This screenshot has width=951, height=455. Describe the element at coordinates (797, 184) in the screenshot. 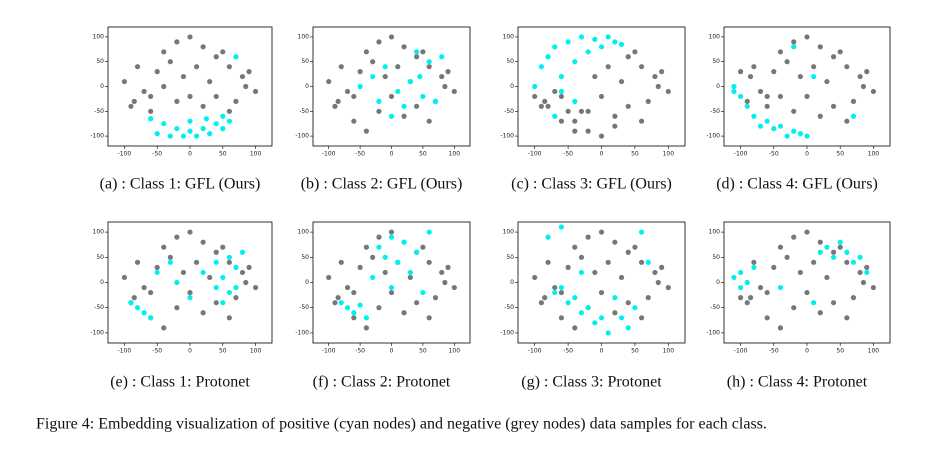

I see `subfigure-caption: (d) : Class 4: GFL (Ours)` at that location.